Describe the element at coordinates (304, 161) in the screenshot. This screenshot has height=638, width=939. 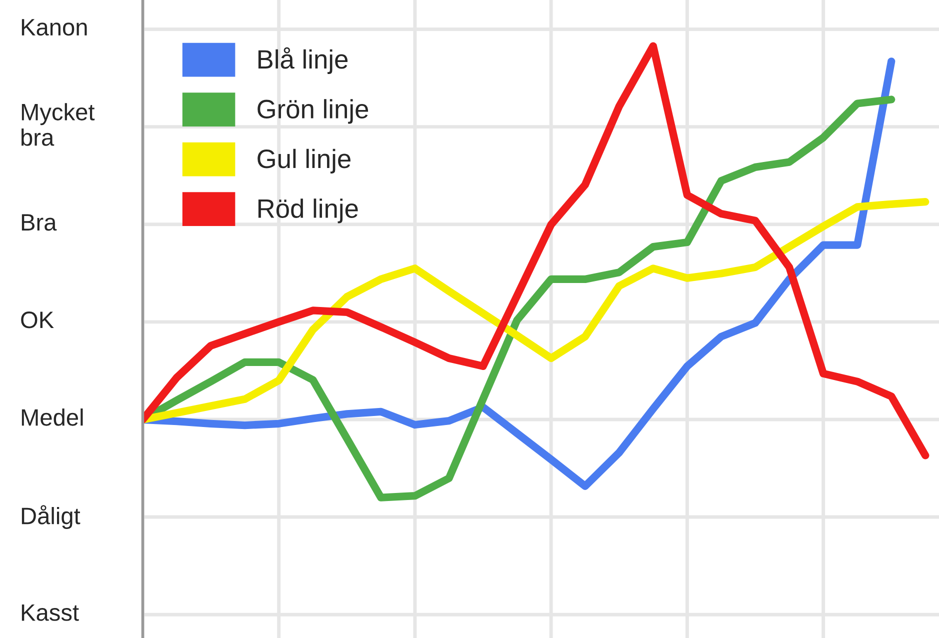
I see `legend-label: Gul linje` at that location.